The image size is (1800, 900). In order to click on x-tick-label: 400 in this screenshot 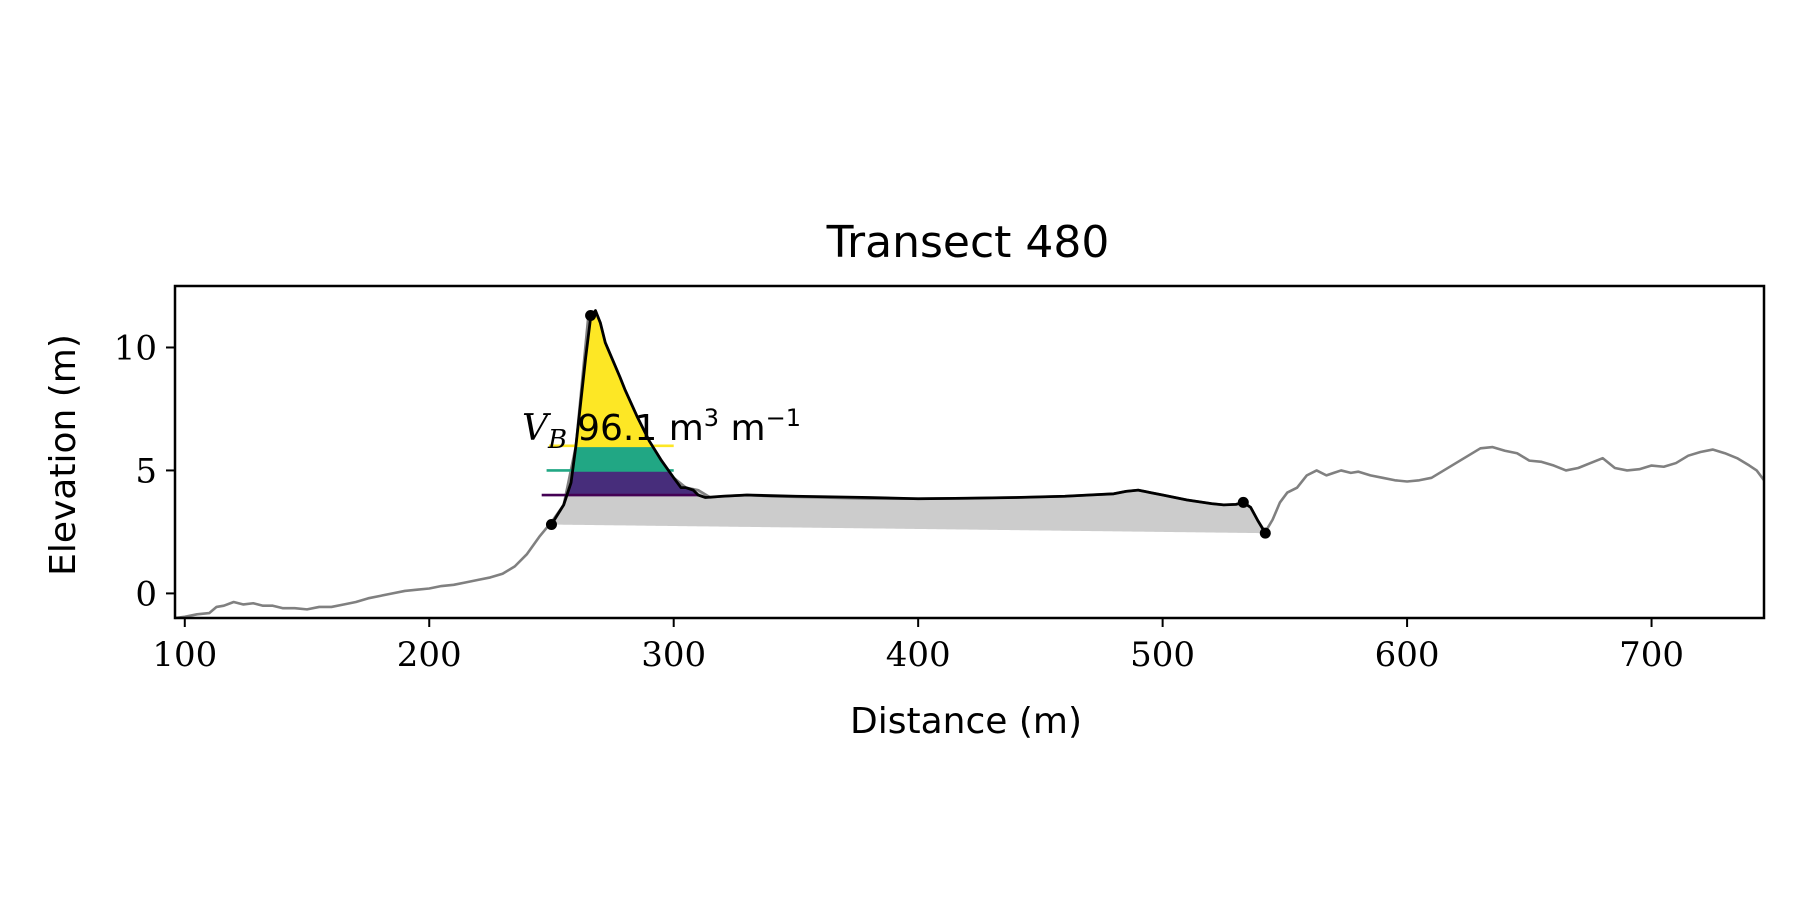, I will do `click(918, 655)`.